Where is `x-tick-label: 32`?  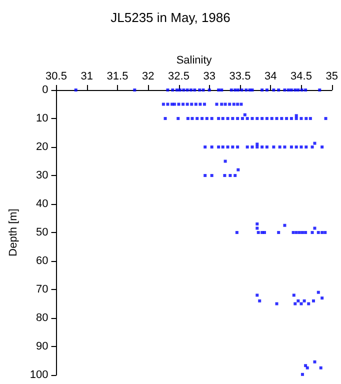
x-tick-label: 32 is located at coordinates (148, 76).